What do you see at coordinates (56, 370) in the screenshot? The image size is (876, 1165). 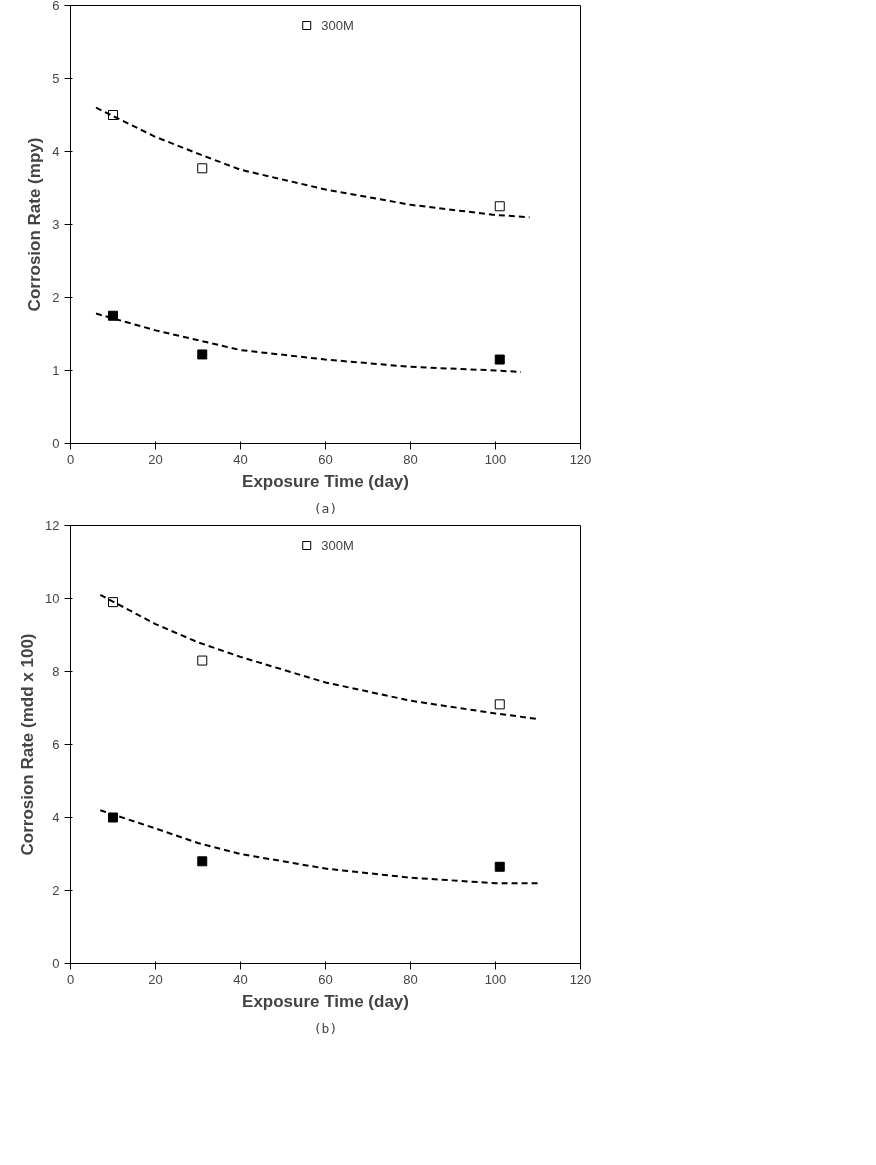 I see `y-tick-label: 1` at bounding box center [56, 370].